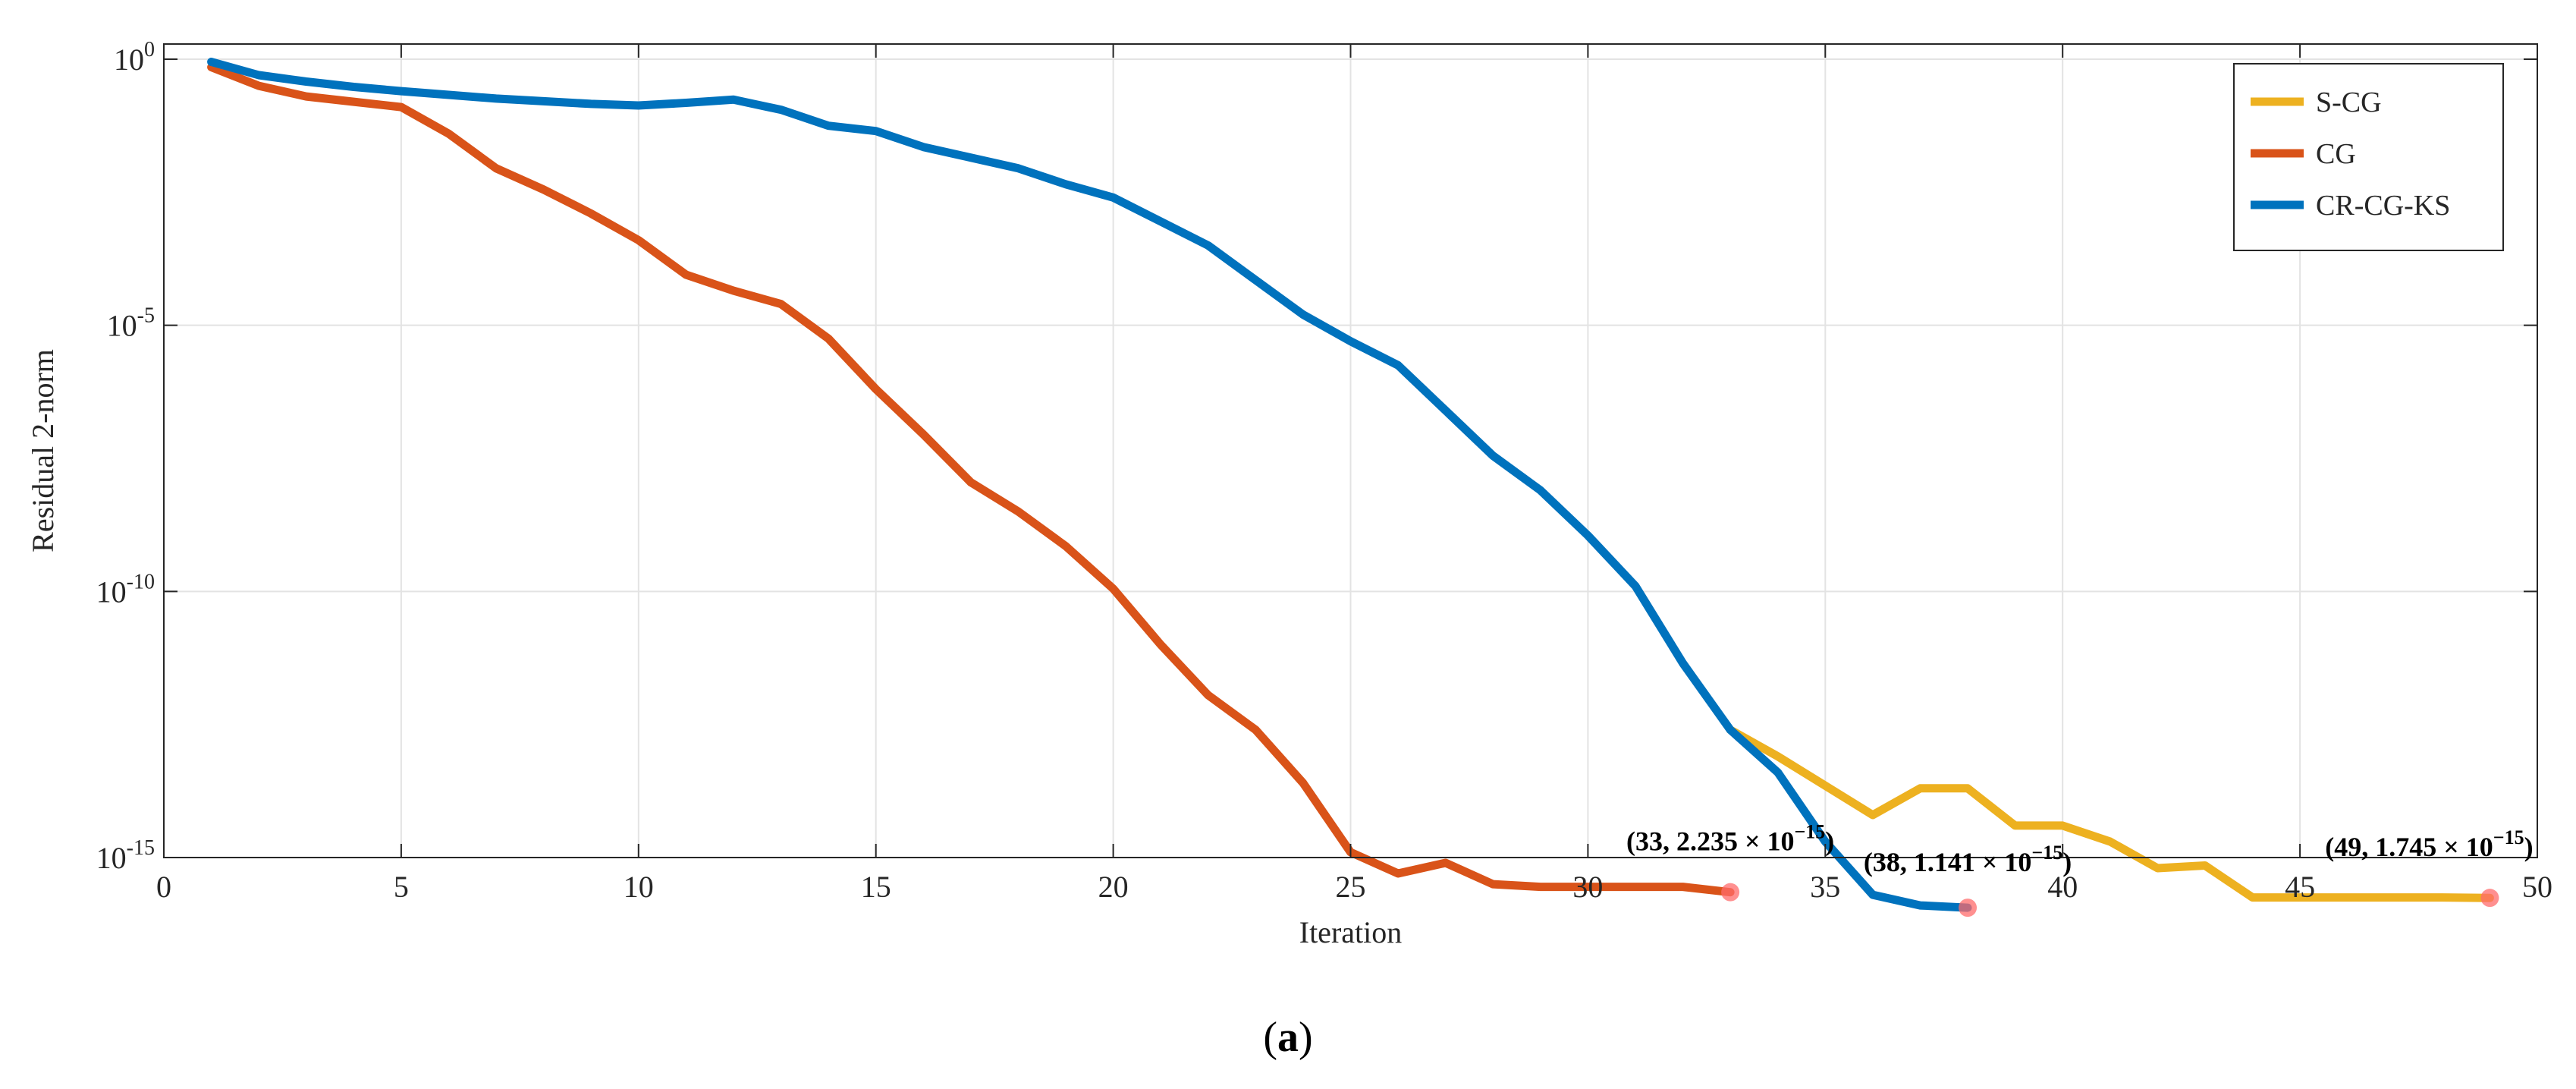 The width and height of the screenshot is (2576, 1089). I want to click on caption-close-paren: ), so click(1306, 1037).